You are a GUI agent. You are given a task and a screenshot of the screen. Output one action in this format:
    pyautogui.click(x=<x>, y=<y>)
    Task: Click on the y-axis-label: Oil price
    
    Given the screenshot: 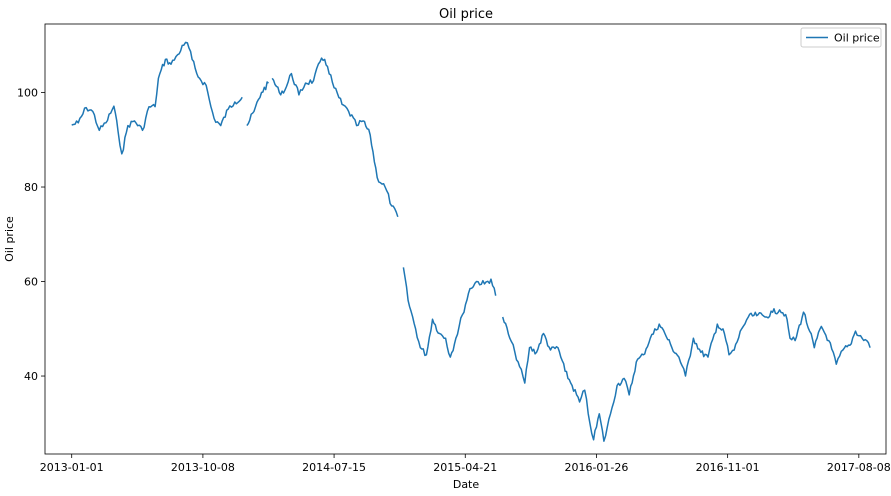 What is the action you would take?
    pyautogui.click(x=9, y=239)
    